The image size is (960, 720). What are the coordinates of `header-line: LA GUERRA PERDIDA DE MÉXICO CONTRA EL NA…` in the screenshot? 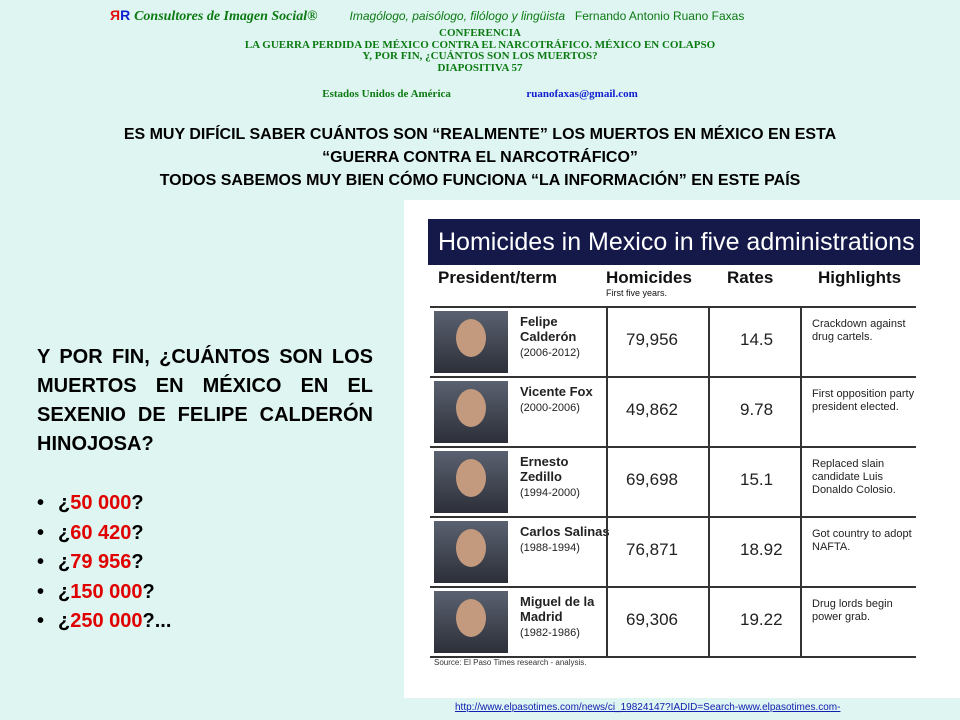 It's located at (480, 44).